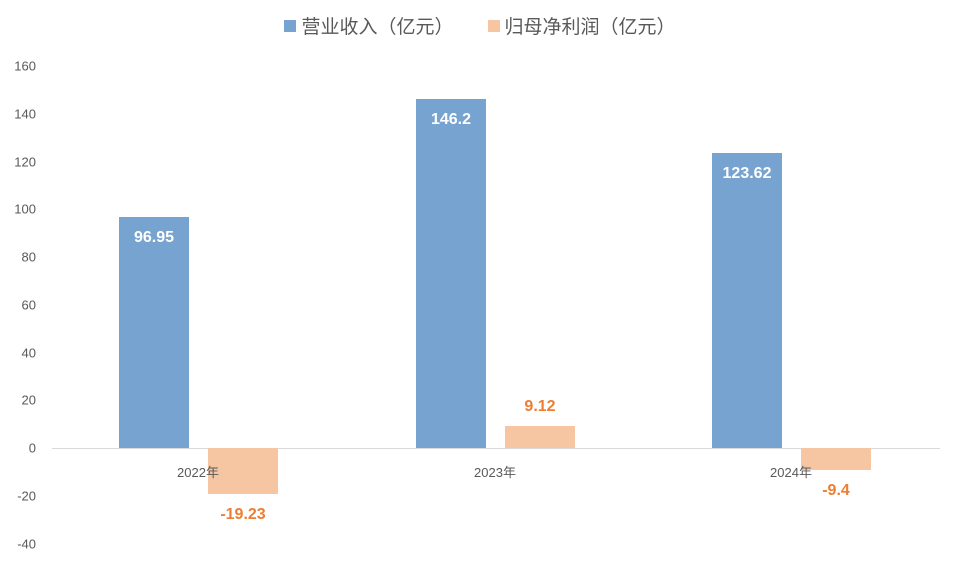  I want to click on legend-label-profit: 归母净利润（亿元）, so click(590, 27).